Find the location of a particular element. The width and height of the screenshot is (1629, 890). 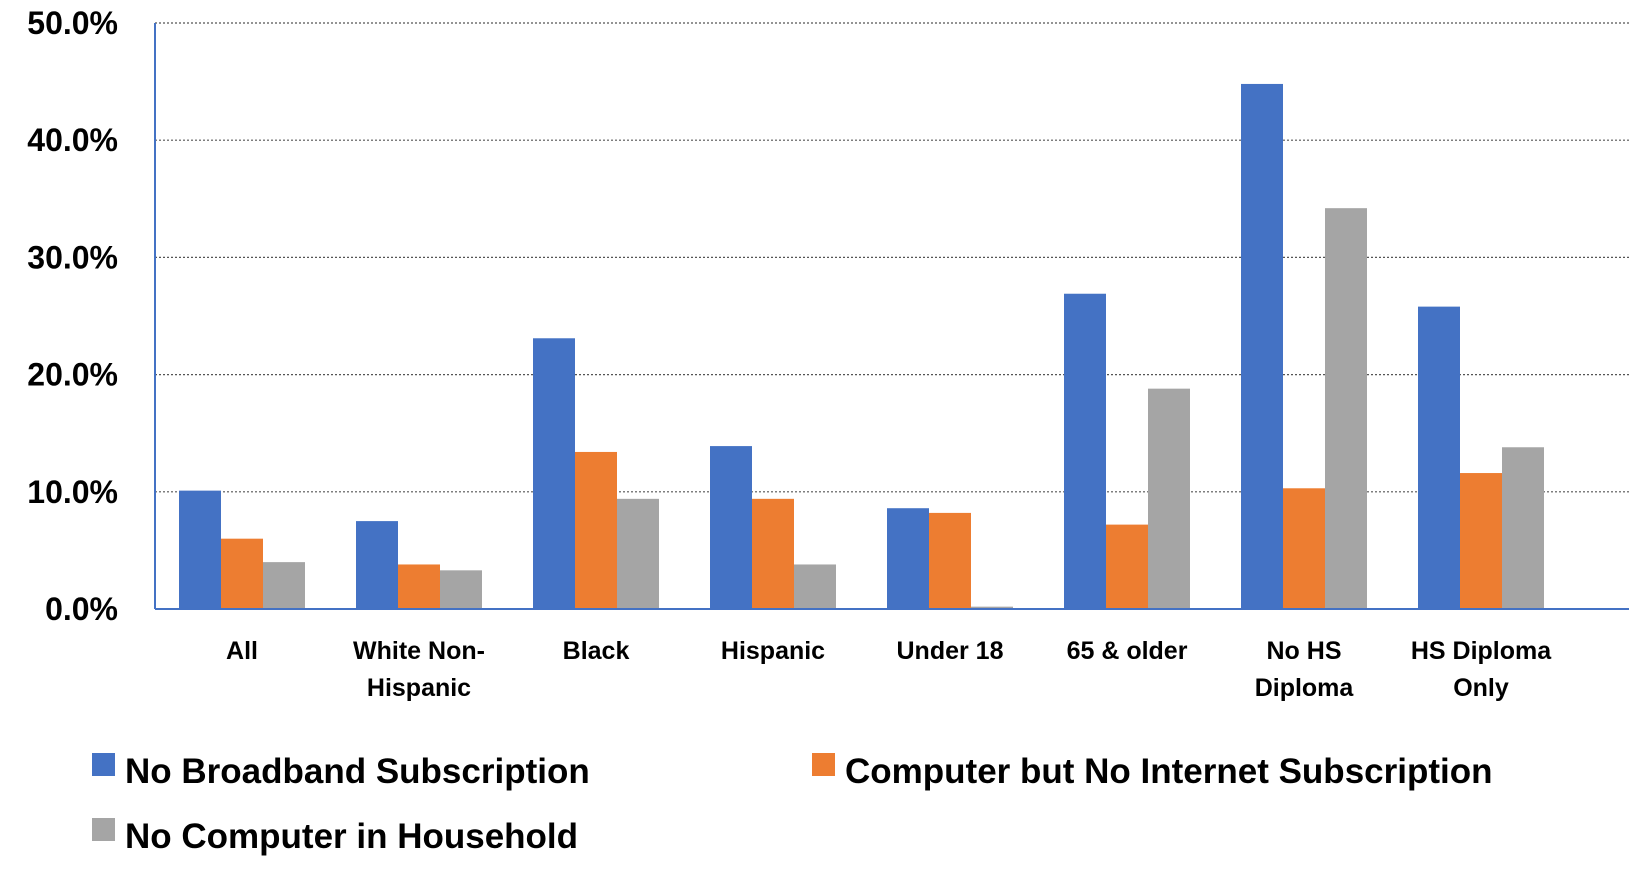

y-tick-label: 10.0% is located at coordinates (72, 492).